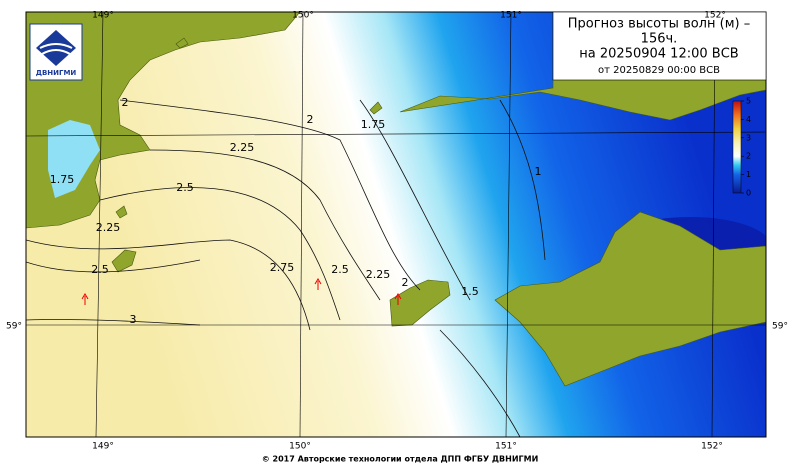 This screenshot has height=470, width=800. Describe the element at coordinates (746, 147) in the screenshot. I see `colorbar-ticks: 0 1 2 3 4 5` at that location.